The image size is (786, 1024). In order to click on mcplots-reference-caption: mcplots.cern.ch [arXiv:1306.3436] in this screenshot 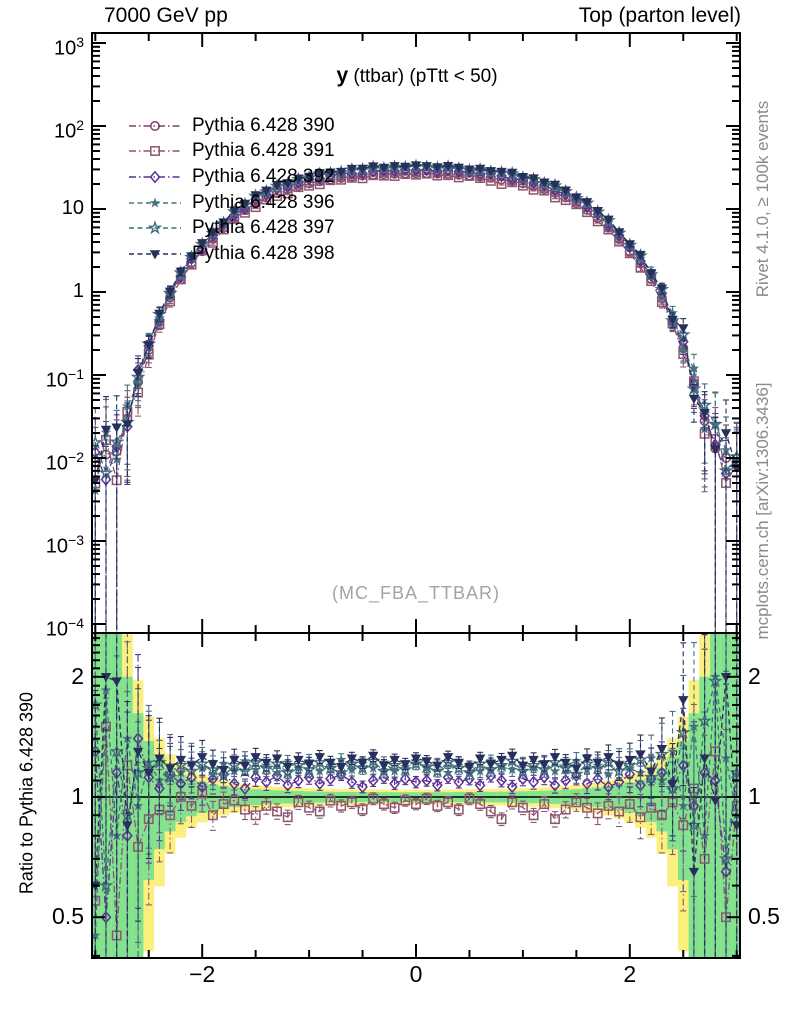, I will do `click(762, 511)`.